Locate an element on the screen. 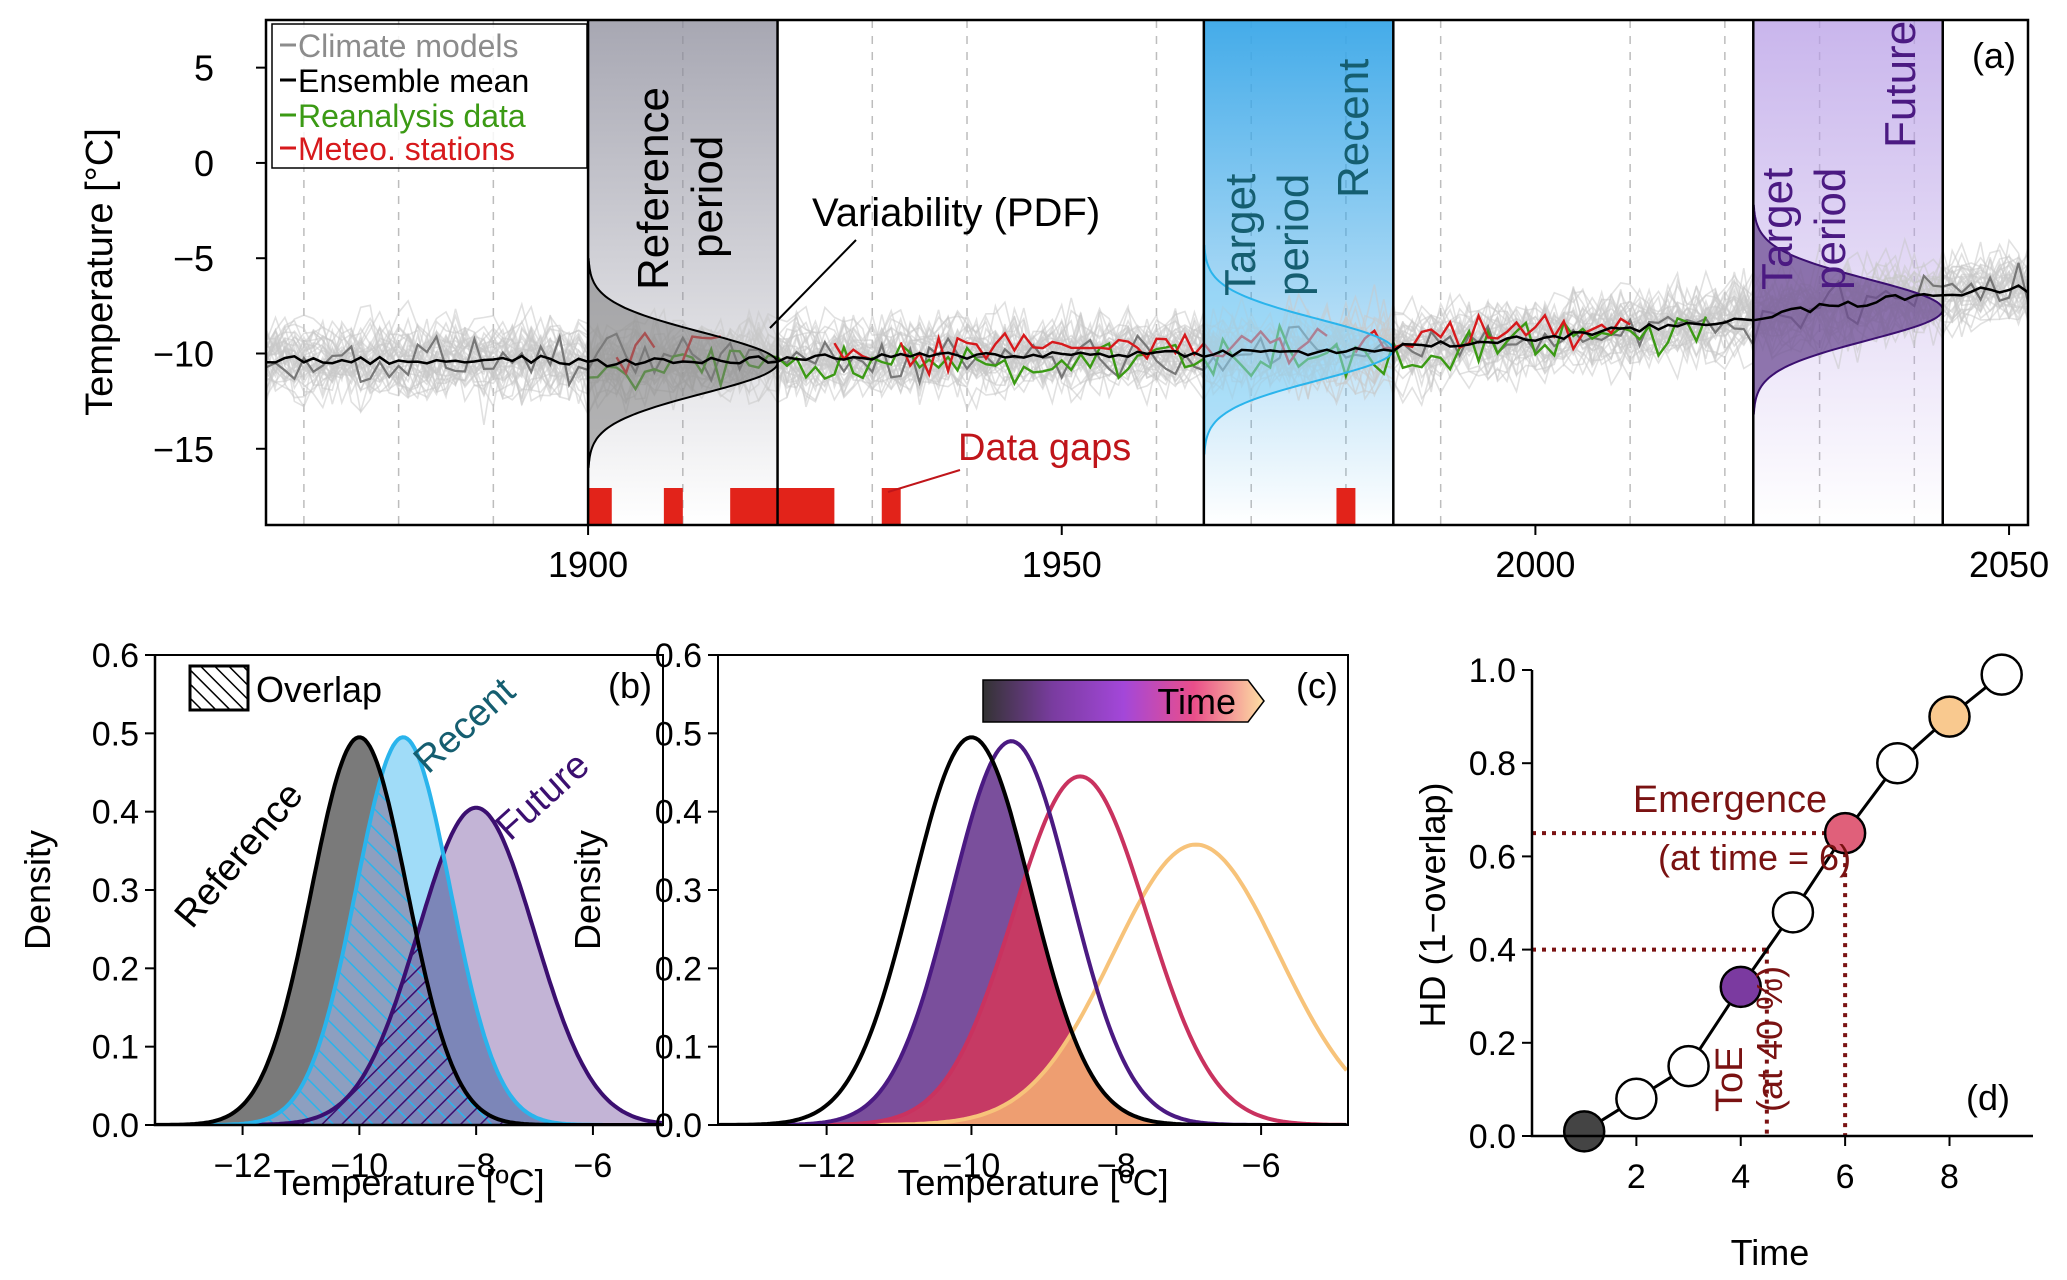 This screenshot has height=1280, width=2067. c-overlap-t6 is located at coordinates (1033, 1001).